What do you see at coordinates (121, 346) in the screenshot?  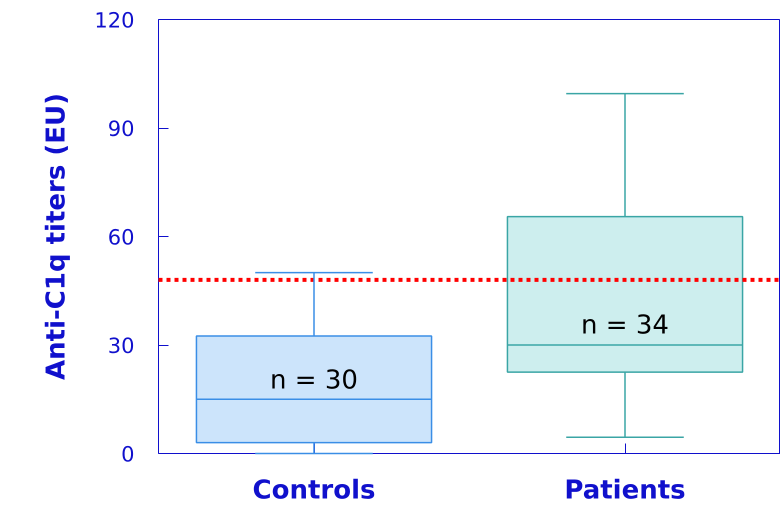 I see `y-tick-label: 30` at bounding box center [121, 346].